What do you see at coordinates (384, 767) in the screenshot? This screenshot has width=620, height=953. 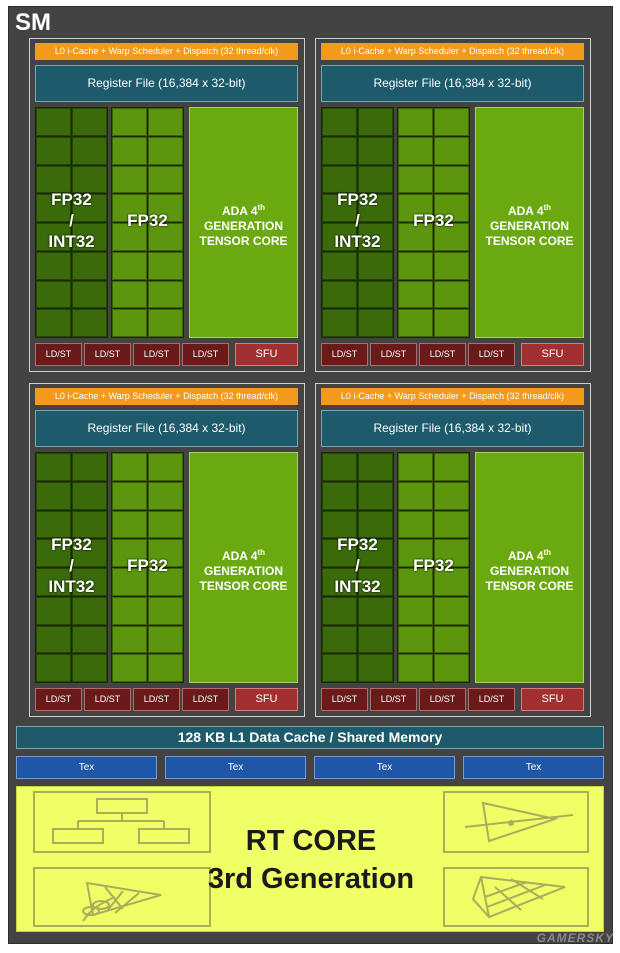 I see `tex-unit: Tex` at bounding box center [384, 767].